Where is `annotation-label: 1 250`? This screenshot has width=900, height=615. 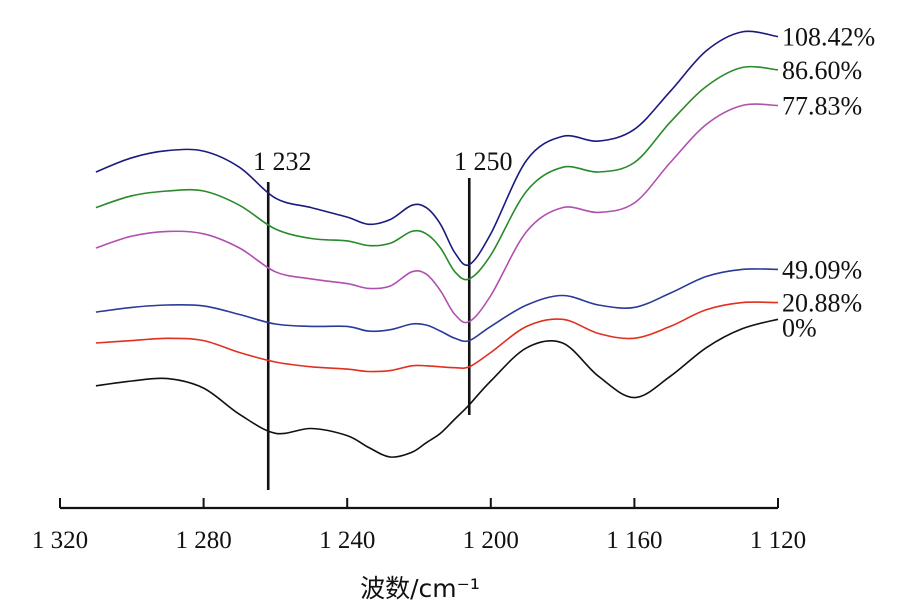 annotation-label: 1 250 is located at coordinates (483, 161).